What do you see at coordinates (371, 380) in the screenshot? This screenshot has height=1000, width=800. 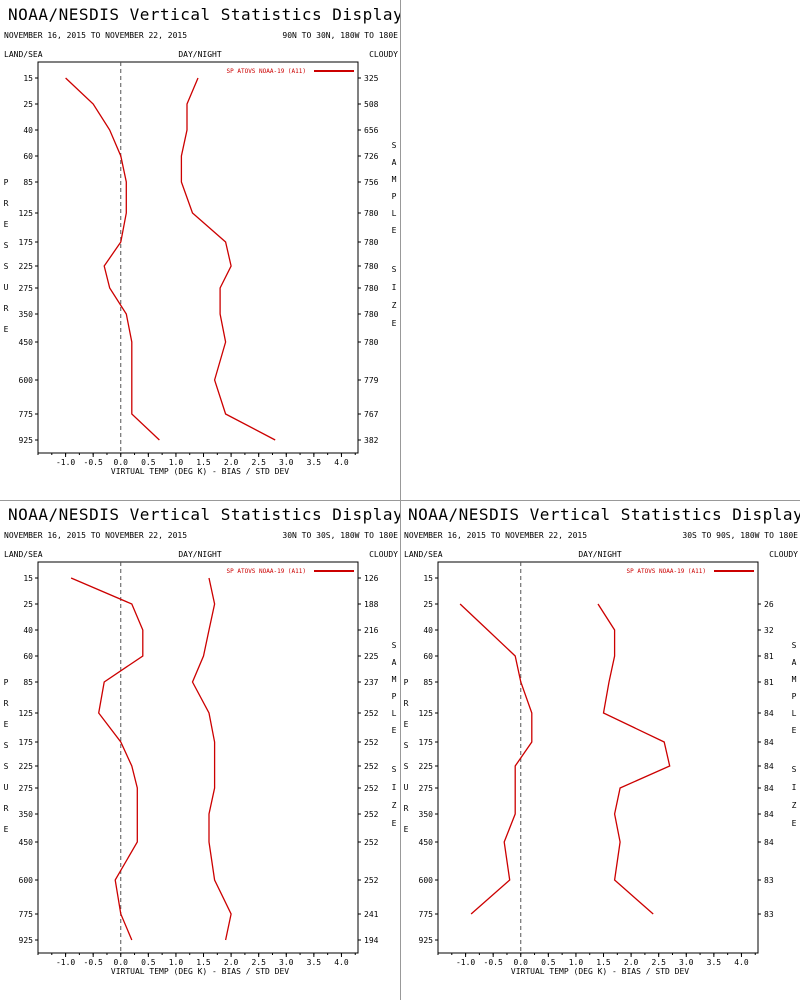 I see `sample-size-label: 779` at bounding box center [371, 380].